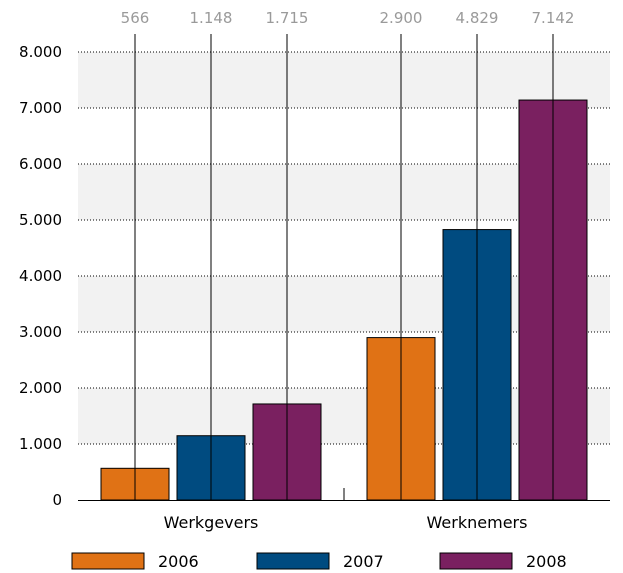 The height and width of the screenshot is (573, 623). I want to click on legend-label: 2008, so click(546, 561).